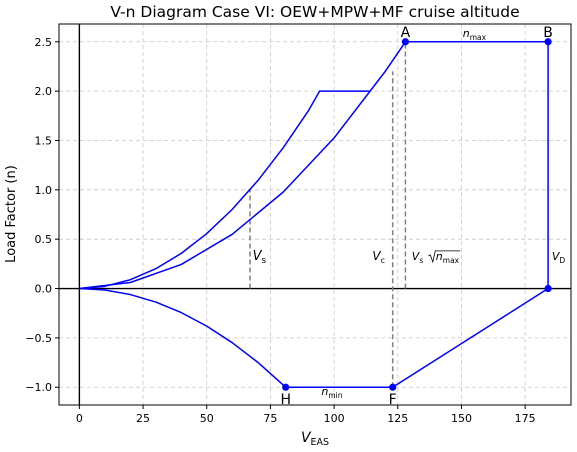 The image size is (577, 452). I want to click on radical-sign, so click(444, 257).